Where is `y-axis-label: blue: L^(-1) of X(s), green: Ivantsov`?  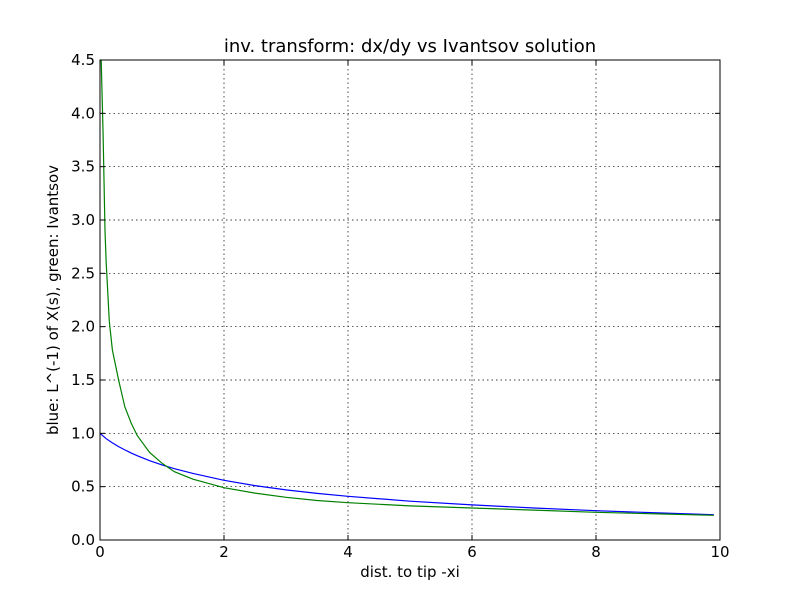
y-axis-label: blue: L^(-1) of X(s), green: Ivantsov is located at coordinates (53, 300).